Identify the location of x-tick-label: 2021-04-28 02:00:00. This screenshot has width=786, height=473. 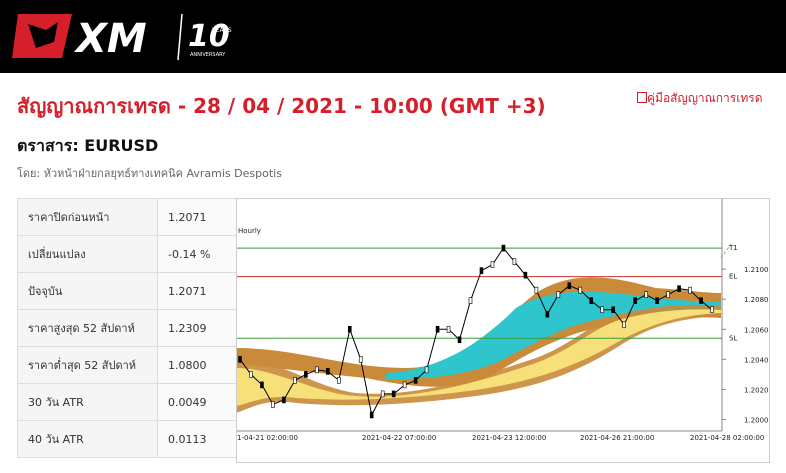
(727, 438).